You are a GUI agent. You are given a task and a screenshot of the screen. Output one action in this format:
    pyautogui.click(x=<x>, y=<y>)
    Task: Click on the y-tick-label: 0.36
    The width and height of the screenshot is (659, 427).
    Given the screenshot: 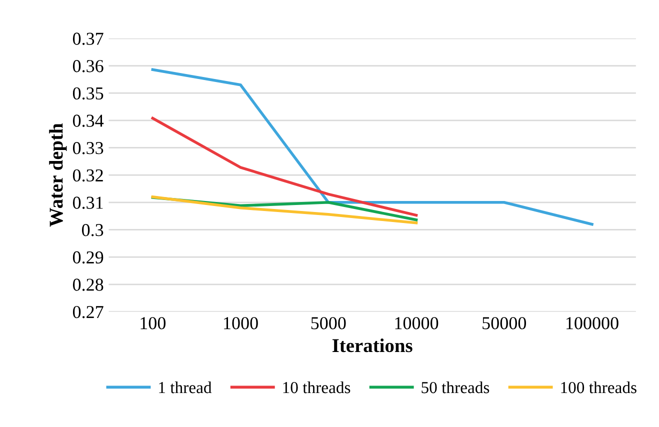 What is the action you would take?
    pyautogui.click(x=88, y=66)
    